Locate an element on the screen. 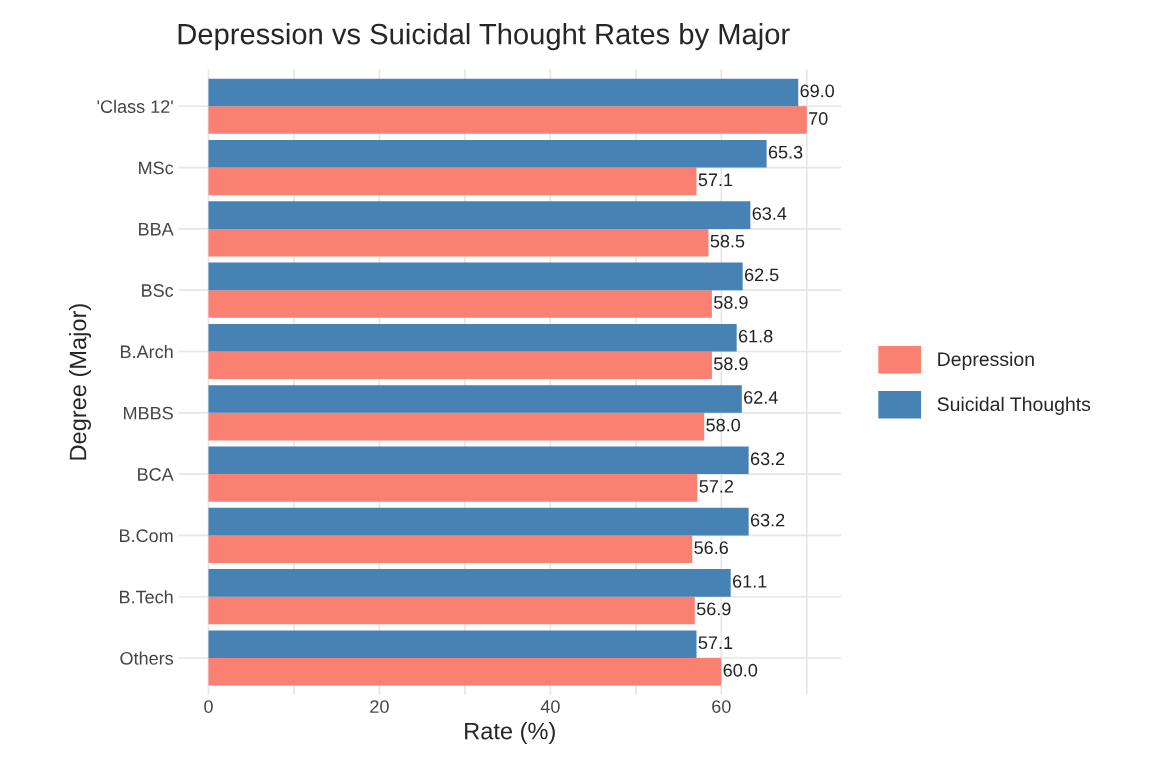 The image size is (1152, 772). y-tick-label: B.Tech is located at coordinates (146, 597).